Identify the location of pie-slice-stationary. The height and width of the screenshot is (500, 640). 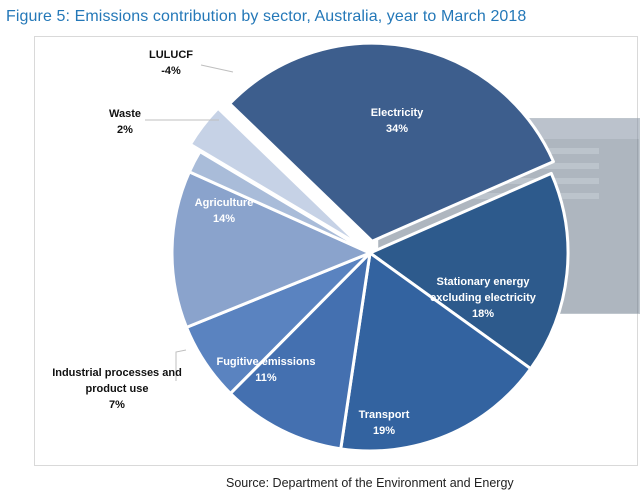
(469, 271).